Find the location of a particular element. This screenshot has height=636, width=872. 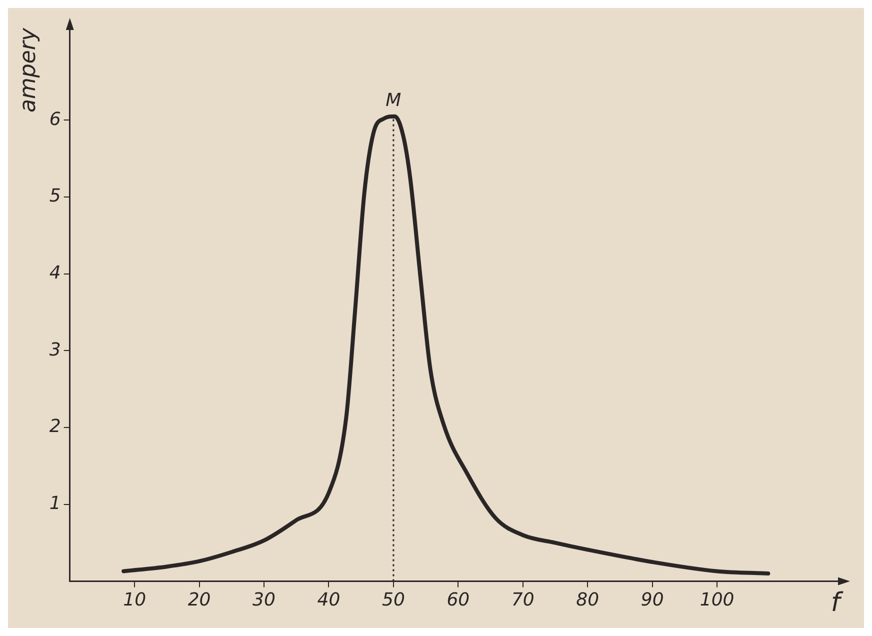

annotation: M is located at coordinates (394, 101).